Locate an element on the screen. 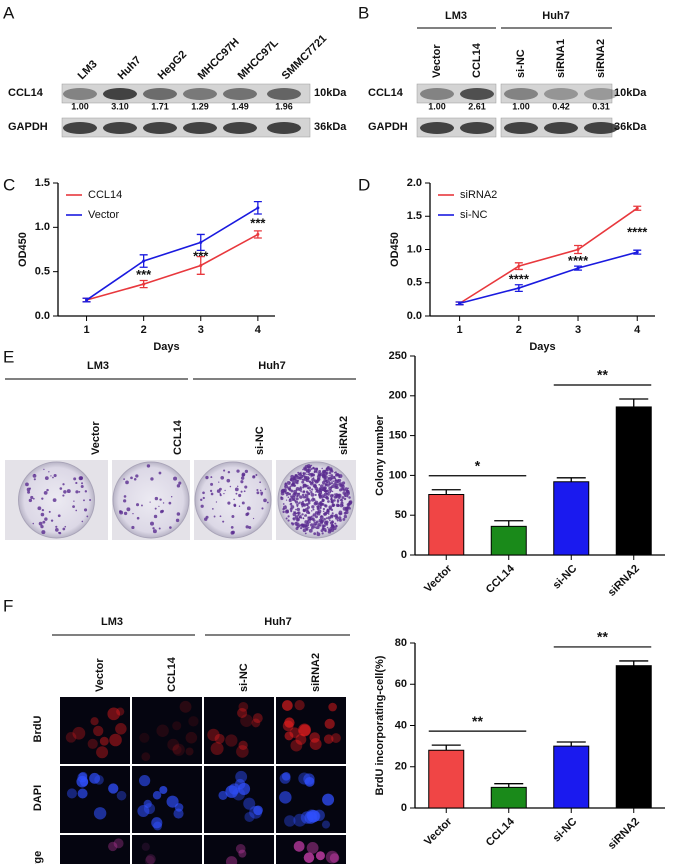 The image size is (685, 864). ratio: 0.42 is located at coordinates (561, 106).